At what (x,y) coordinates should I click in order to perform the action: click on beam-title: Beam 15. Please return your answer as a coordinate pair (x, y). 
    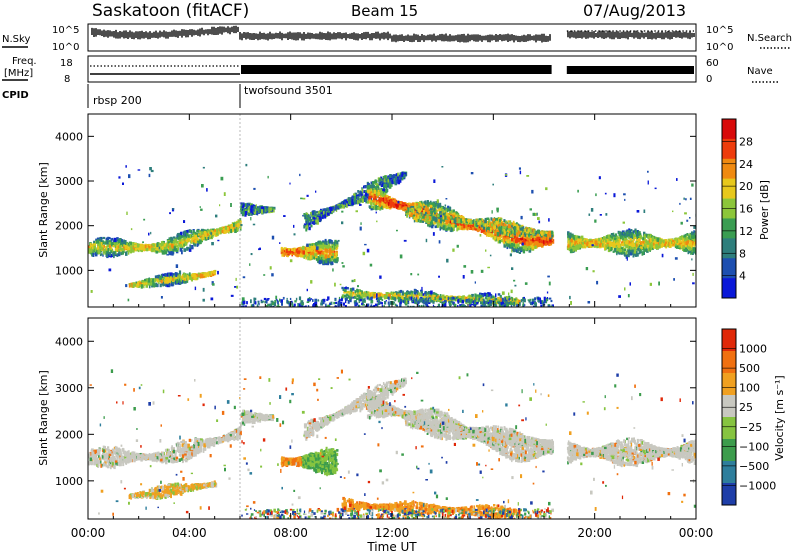
    Looking at the image, I should click on (384, 11).